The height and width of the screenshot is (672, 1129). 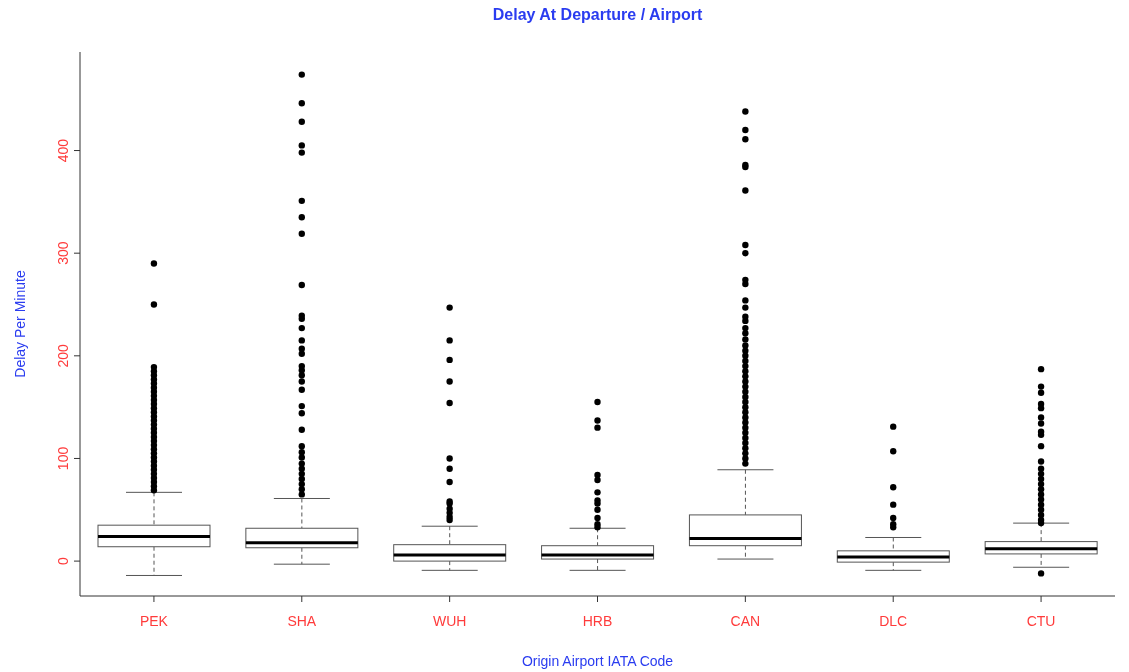 What do you see at coordinates (449, 620) in the screenshot?
I see `x-tick-label: WUH` at bounding box center [449, 620].